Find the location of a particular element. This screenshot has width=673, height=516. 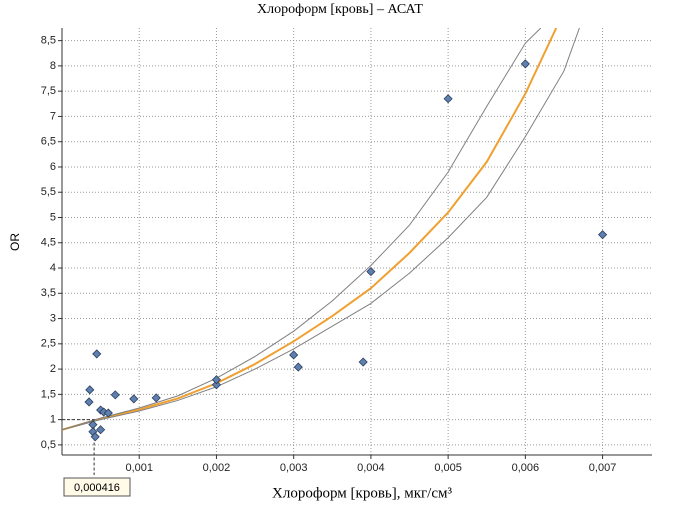

y-tick-label: 2,5 is located at coordinates (48, 344).